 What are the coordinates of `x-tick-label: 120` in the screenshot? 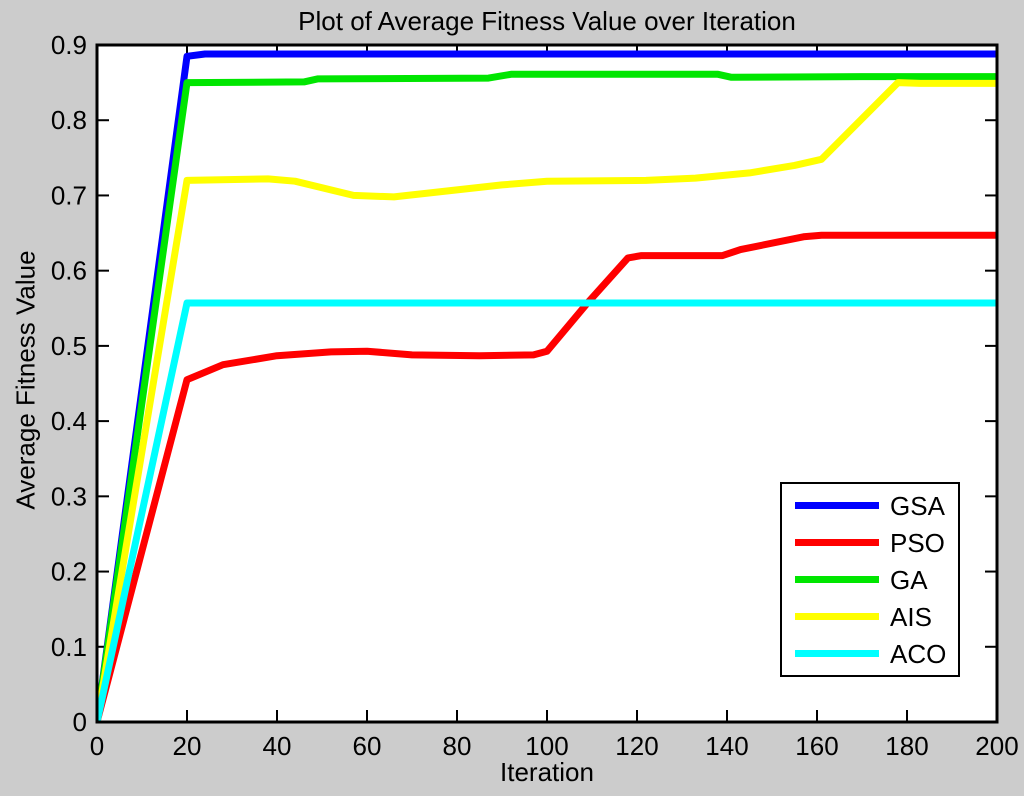 It's located at (636, 746).